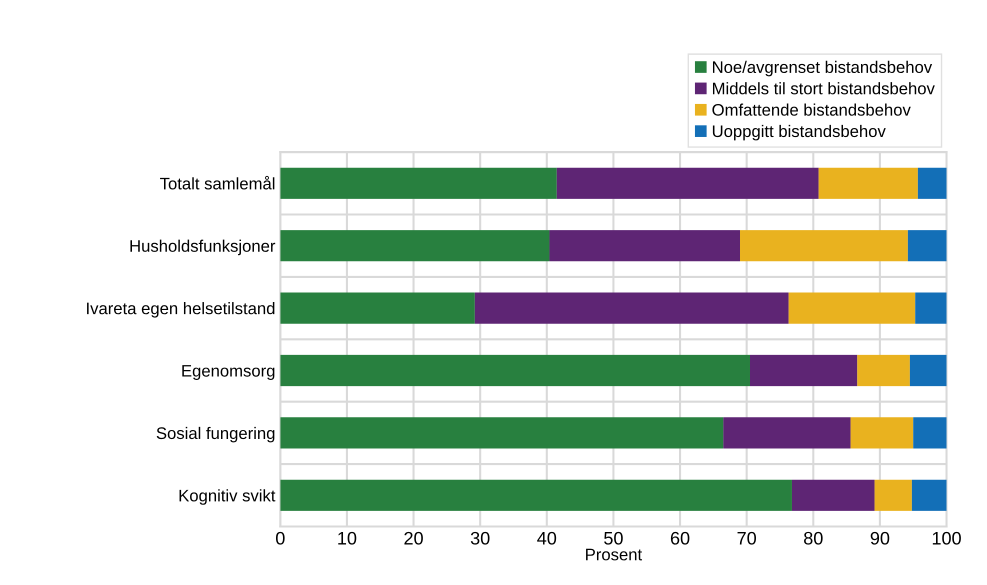 This screenshot has height=585, width=987. I want to click on x-tick-label: 80, so click(813, 538).